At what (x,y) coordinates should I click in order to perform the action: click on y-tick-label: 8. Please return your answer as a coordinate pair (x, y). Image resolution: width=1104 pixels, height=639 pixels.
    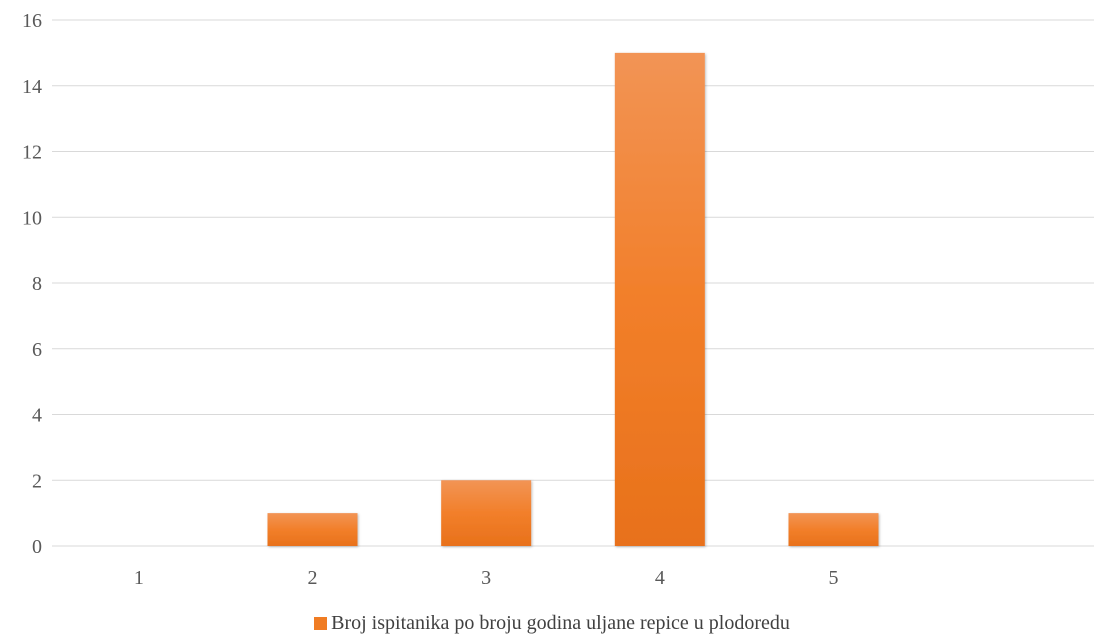
    Looking at the image, I should click on (37, 284).